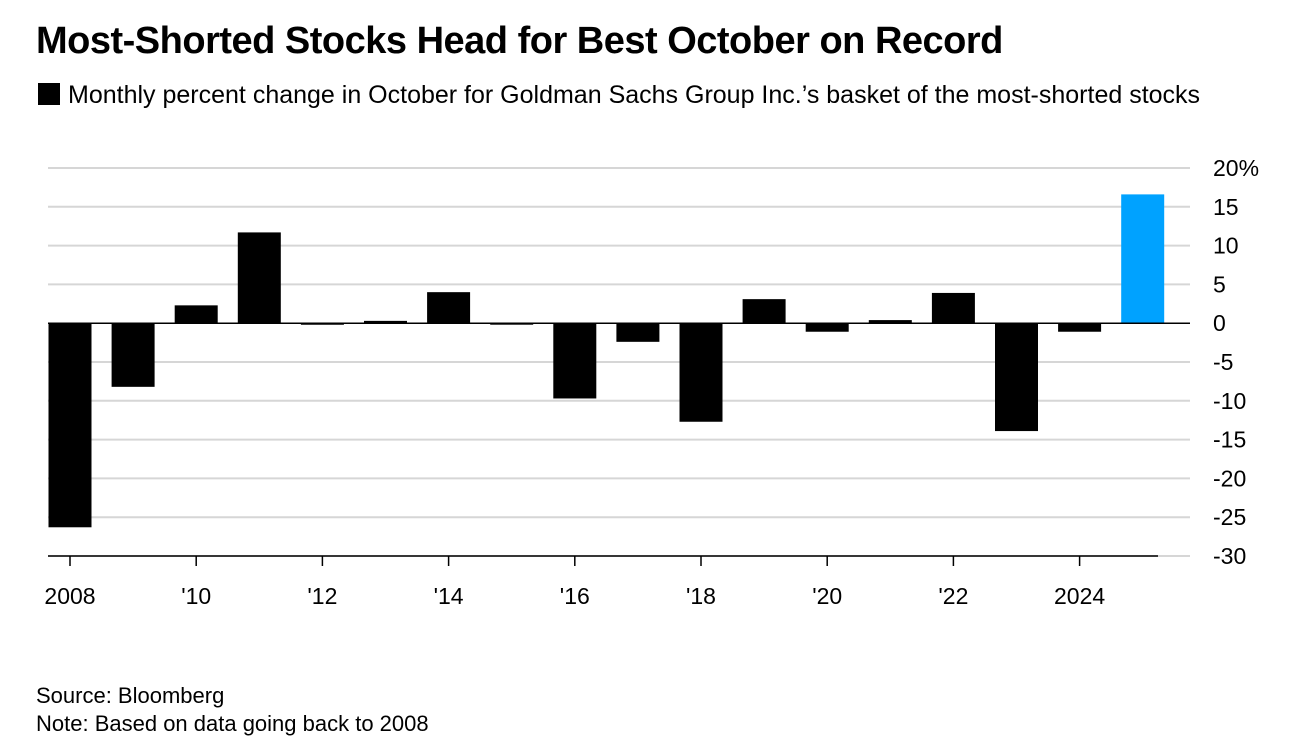  Describe the element at coordinates (449, 596) in the screenshot. I see `x-tick-label: '14` at that location.